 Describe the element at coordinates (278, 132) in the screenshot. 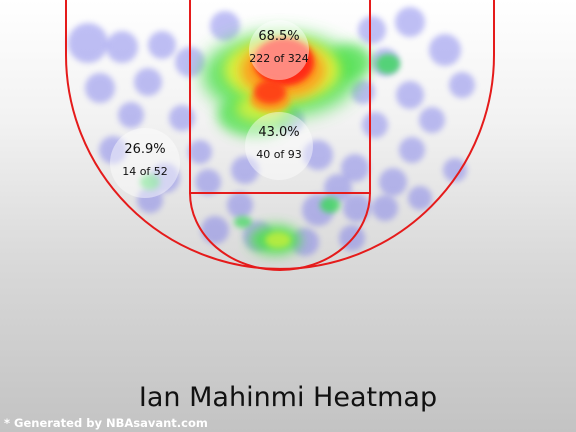

I see `zone-percentage-label: 43.0%` at that location.